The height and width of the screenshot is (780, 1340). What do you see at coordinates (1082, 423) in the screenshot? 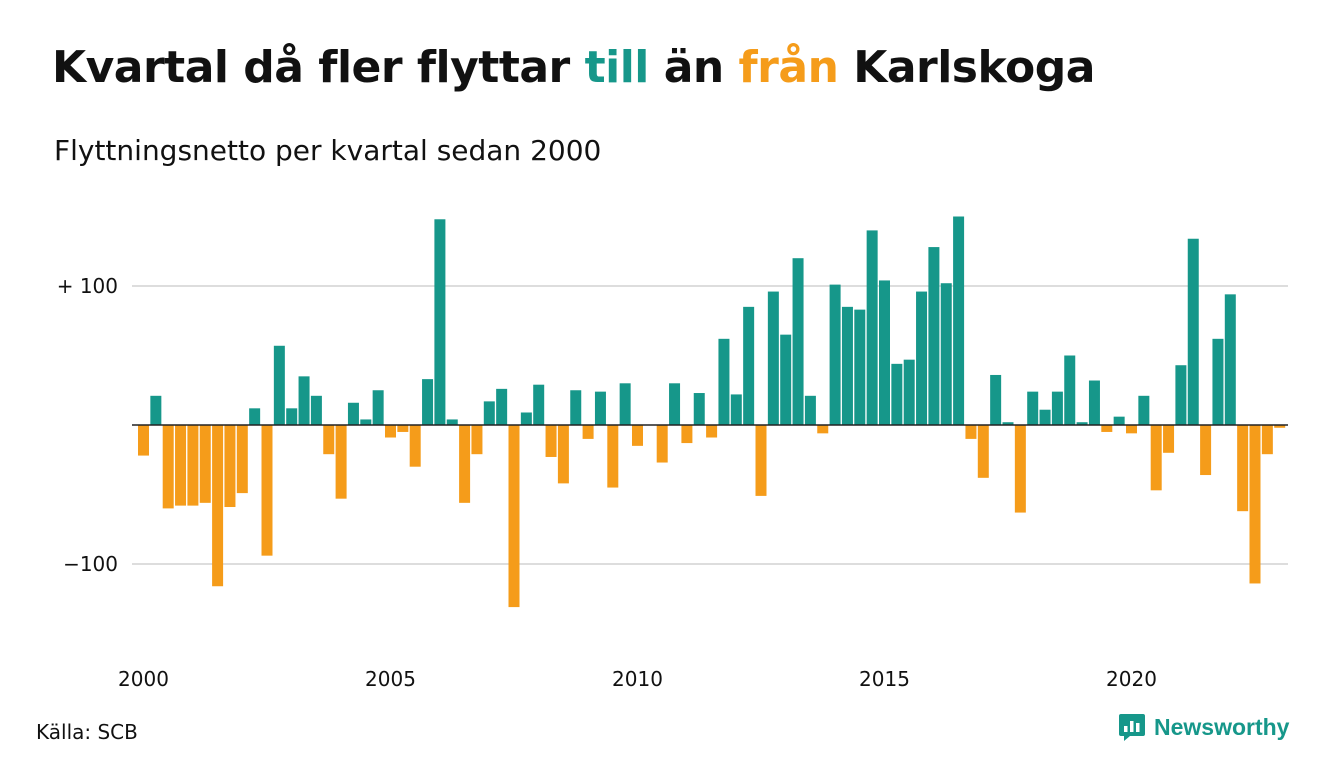
I see `bar-2019-q1` at bounding box center [1082, 423].